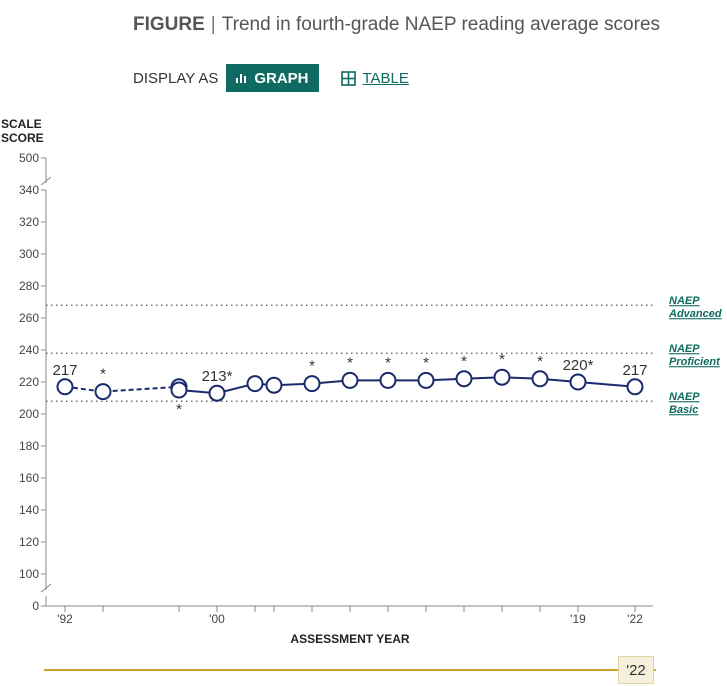  What do you see at coordinates (29, 478) in the screenshot?
I see `y-tick-label: 160` at bounding box center [29, 478].